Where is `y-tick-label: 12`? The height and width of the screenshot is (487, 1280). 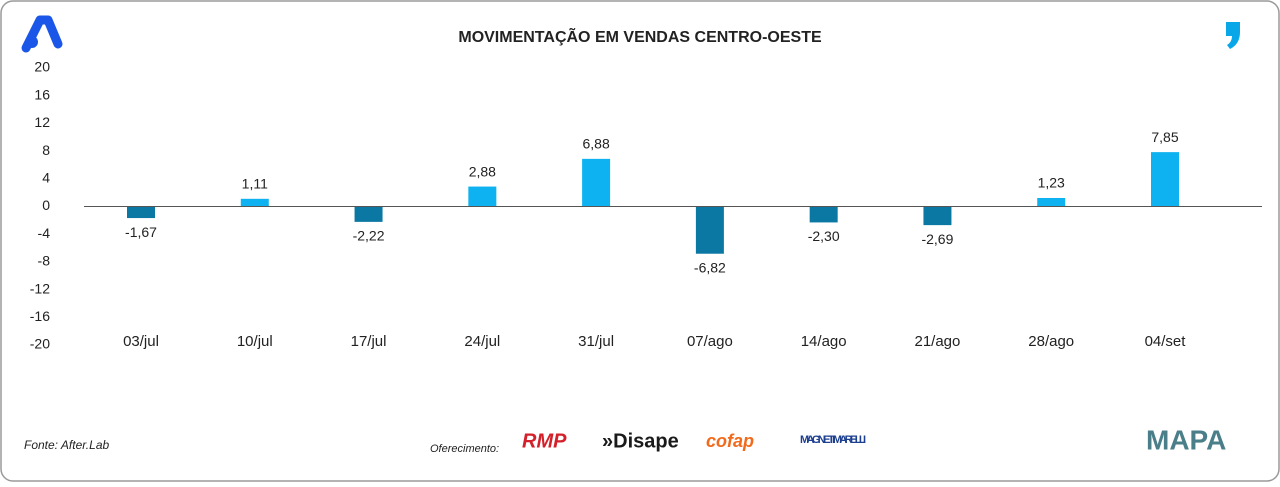 y-tick-label: 12 is located at coordinates (42, 122).